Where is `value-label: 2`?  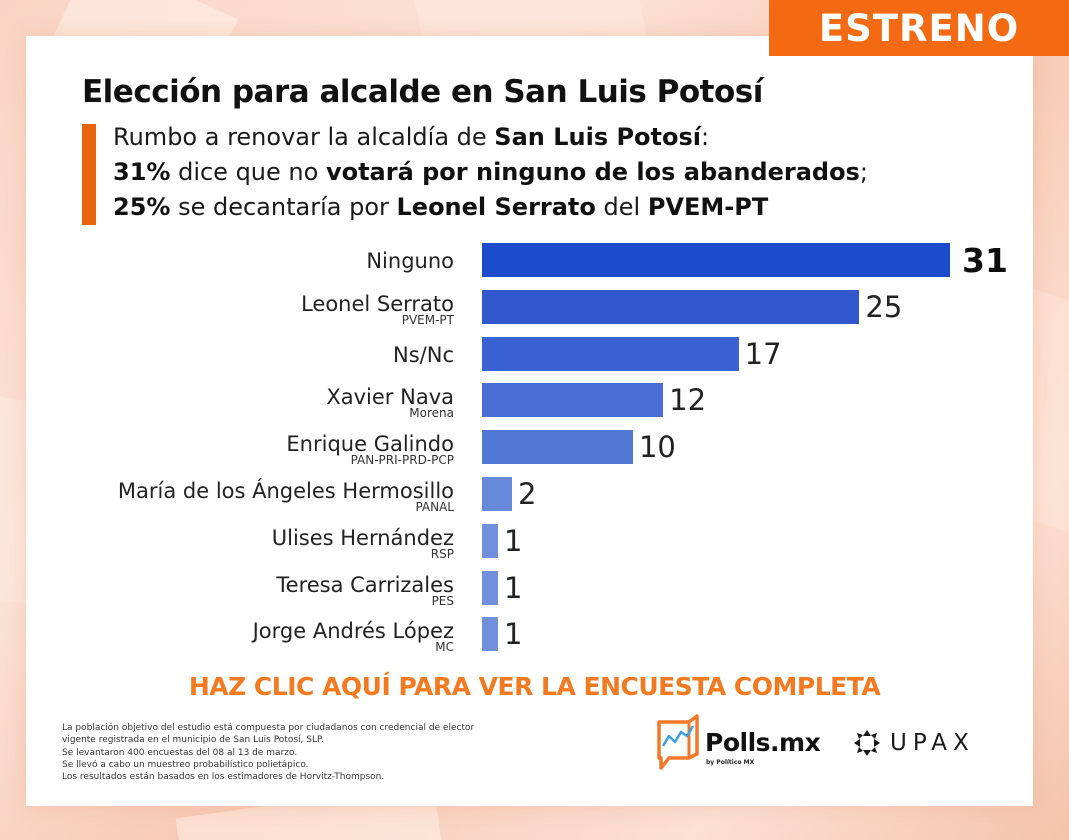 value-label: 2 is located at coordinates (527, 494).